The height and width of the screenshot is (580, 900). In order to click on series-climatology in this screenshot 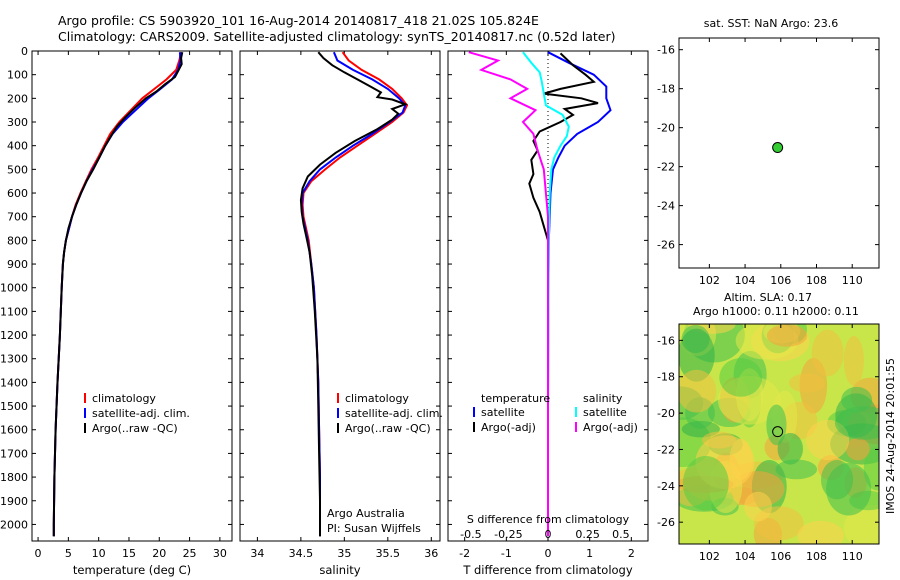, I will do `click(355, 294)`.